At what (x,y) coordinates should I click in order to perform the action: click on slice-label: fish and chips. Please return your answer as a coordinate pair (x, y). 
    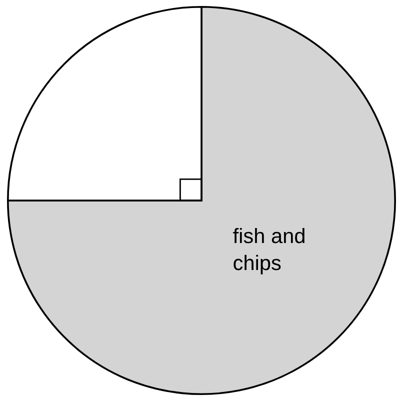
    Looking at the image, I should click on (268, 251).